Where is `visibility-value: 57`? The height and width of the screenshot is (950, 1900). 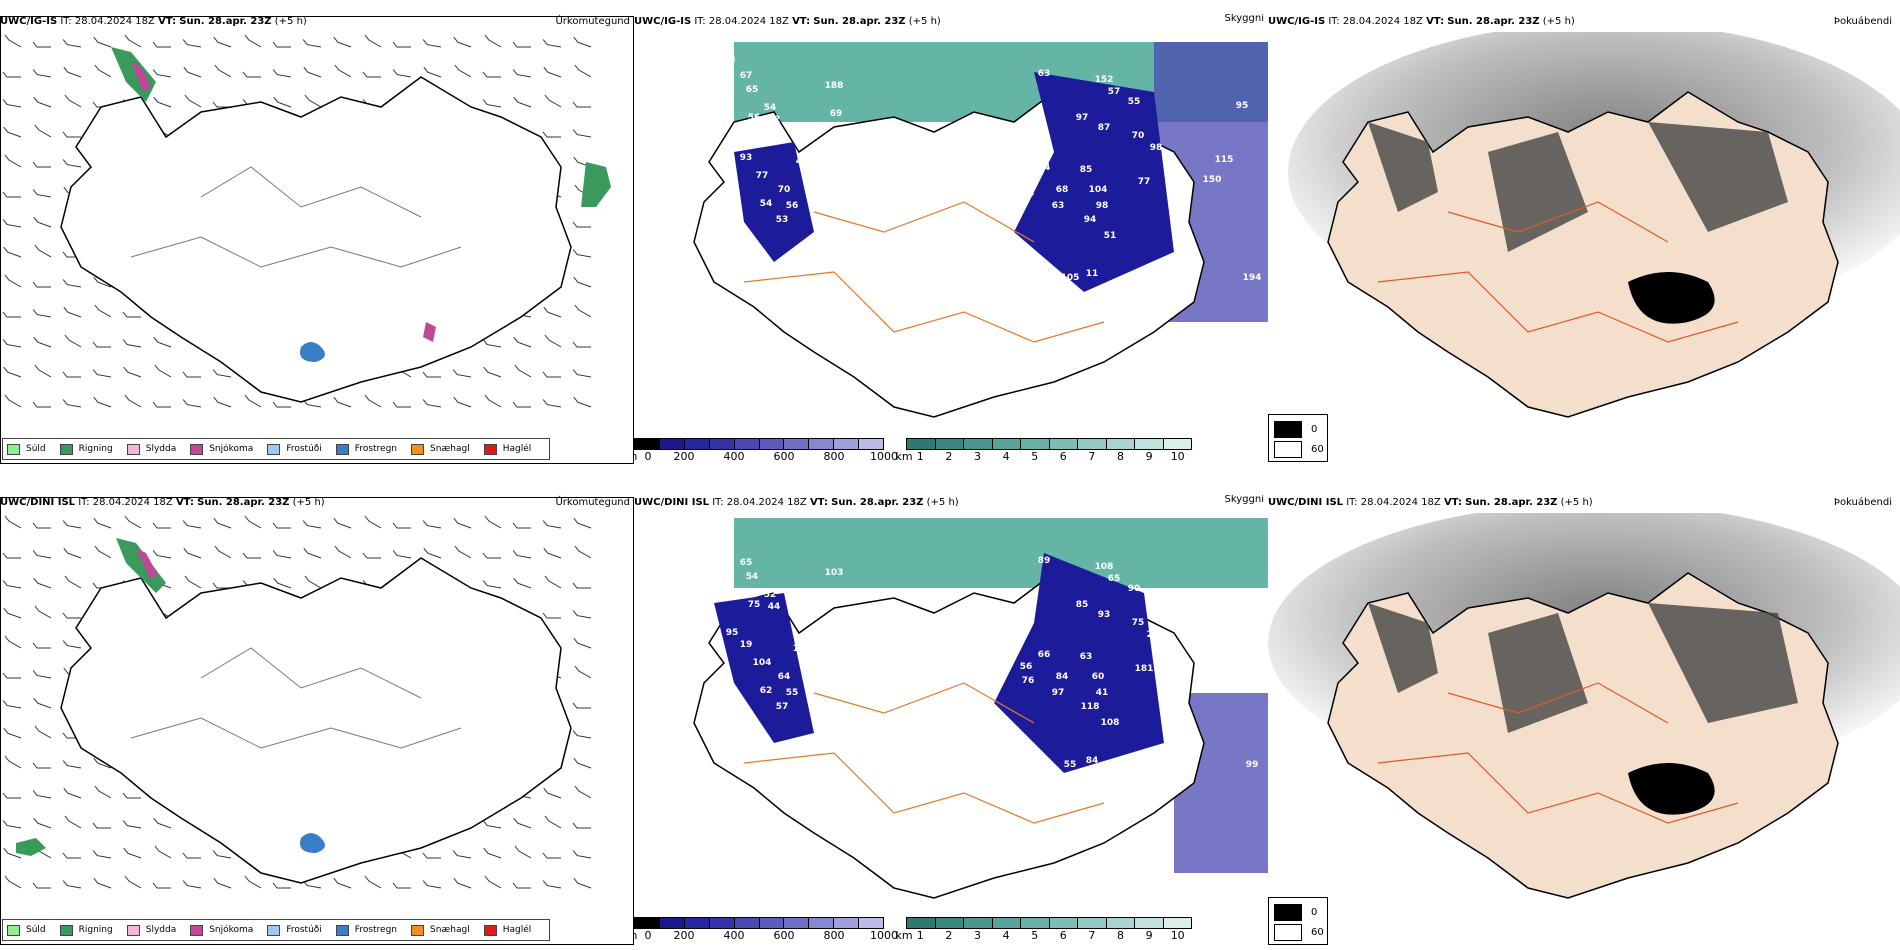
visibility-value: 57 is located at coordinates (782, 707).